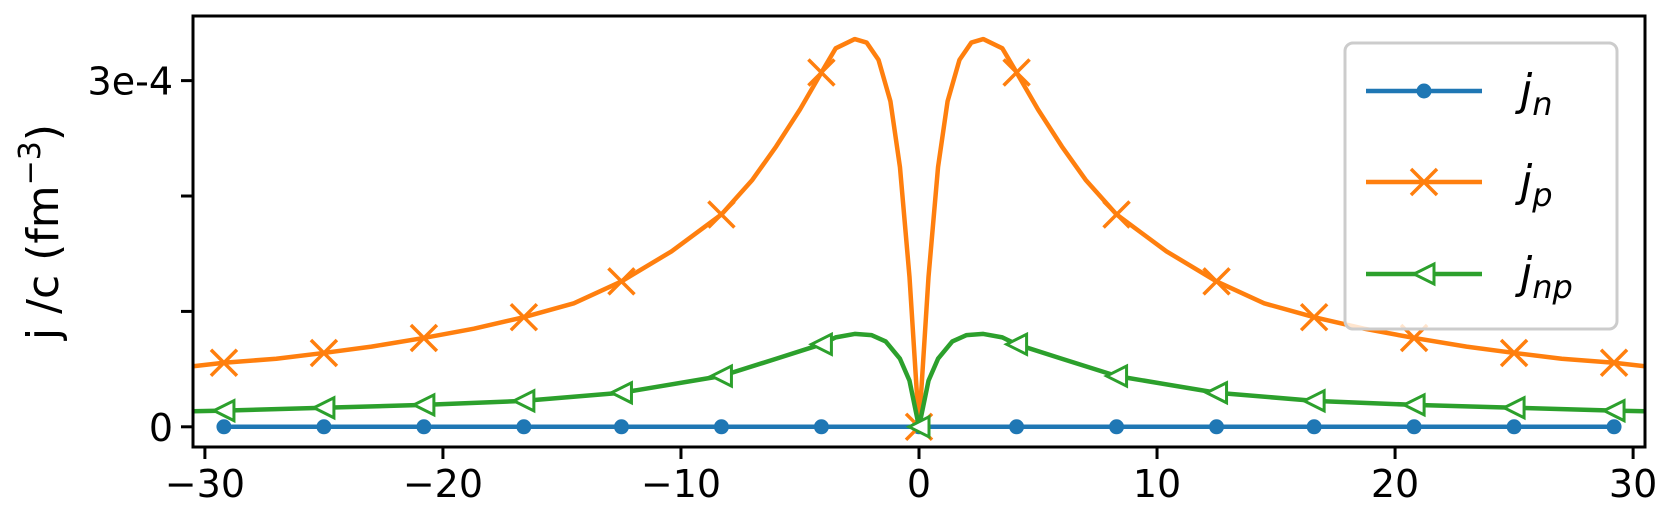  I want to click on x-tick-label: −30, so click(205, 484).